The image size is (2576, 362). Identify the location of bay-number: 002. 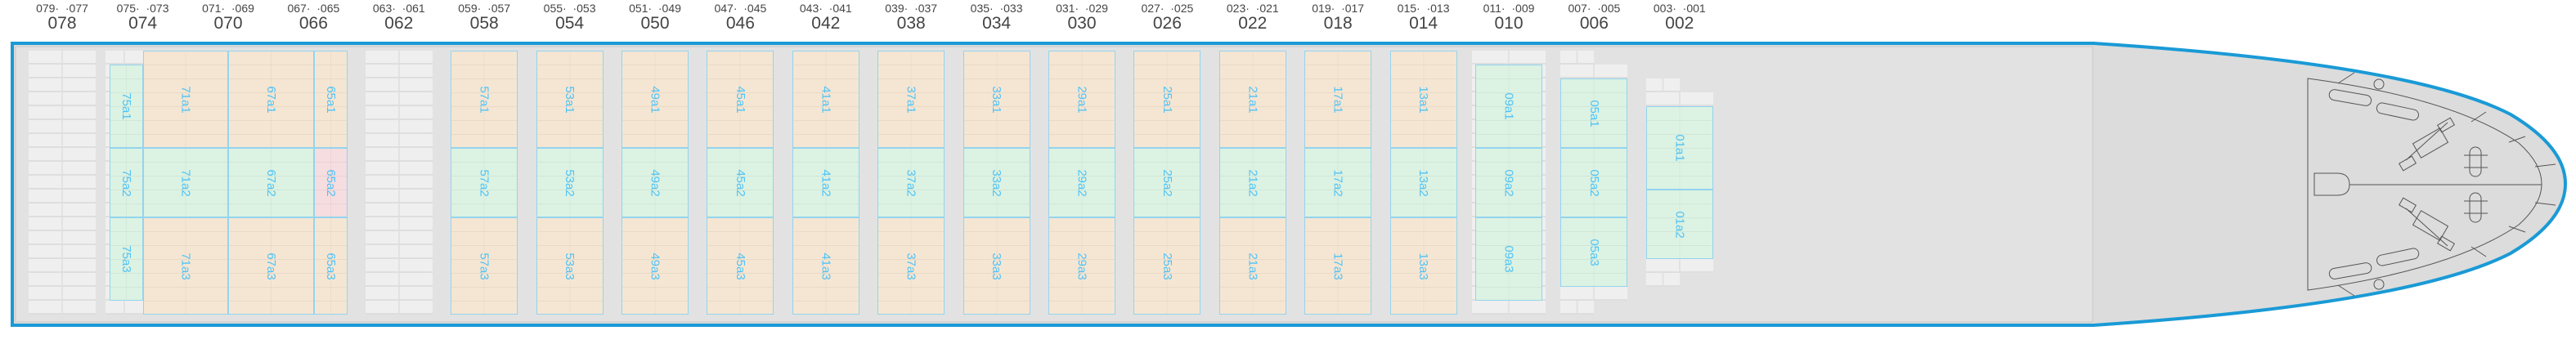
(1679, 23).